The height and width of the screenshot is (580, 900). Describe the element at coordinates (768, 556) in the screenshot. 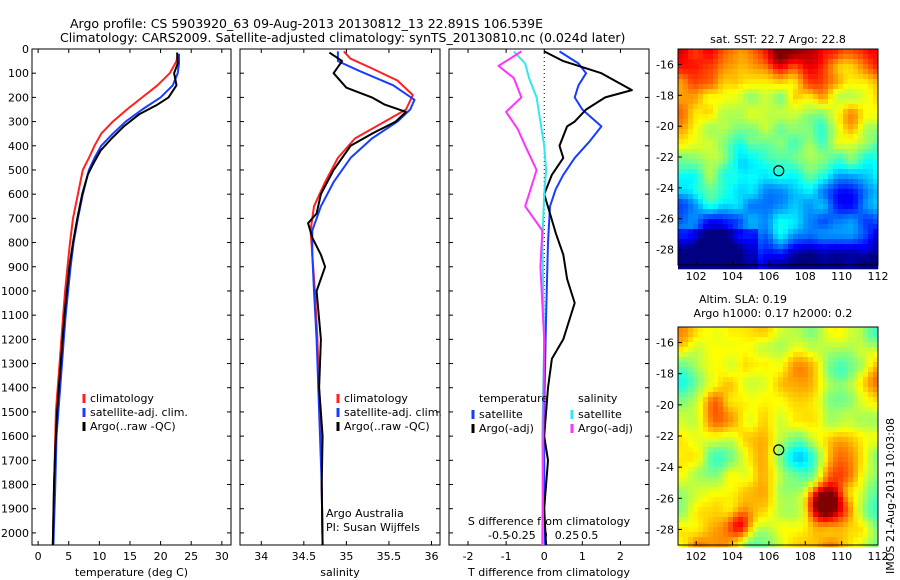

I see `sla-map-x-tick-label: 106` at that location.